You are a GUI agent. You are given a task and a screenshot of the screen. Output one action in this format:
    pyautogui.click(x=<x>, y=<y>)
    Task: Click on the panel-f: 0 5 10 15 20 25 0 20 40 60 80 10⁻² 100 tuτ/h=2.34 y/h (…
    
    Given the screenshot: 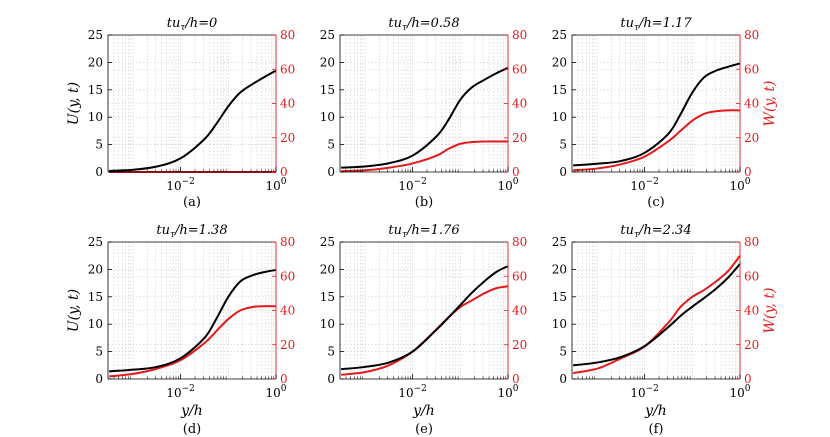 What is the action you would take?
    pyautogui.click(x=665, y=330)
    